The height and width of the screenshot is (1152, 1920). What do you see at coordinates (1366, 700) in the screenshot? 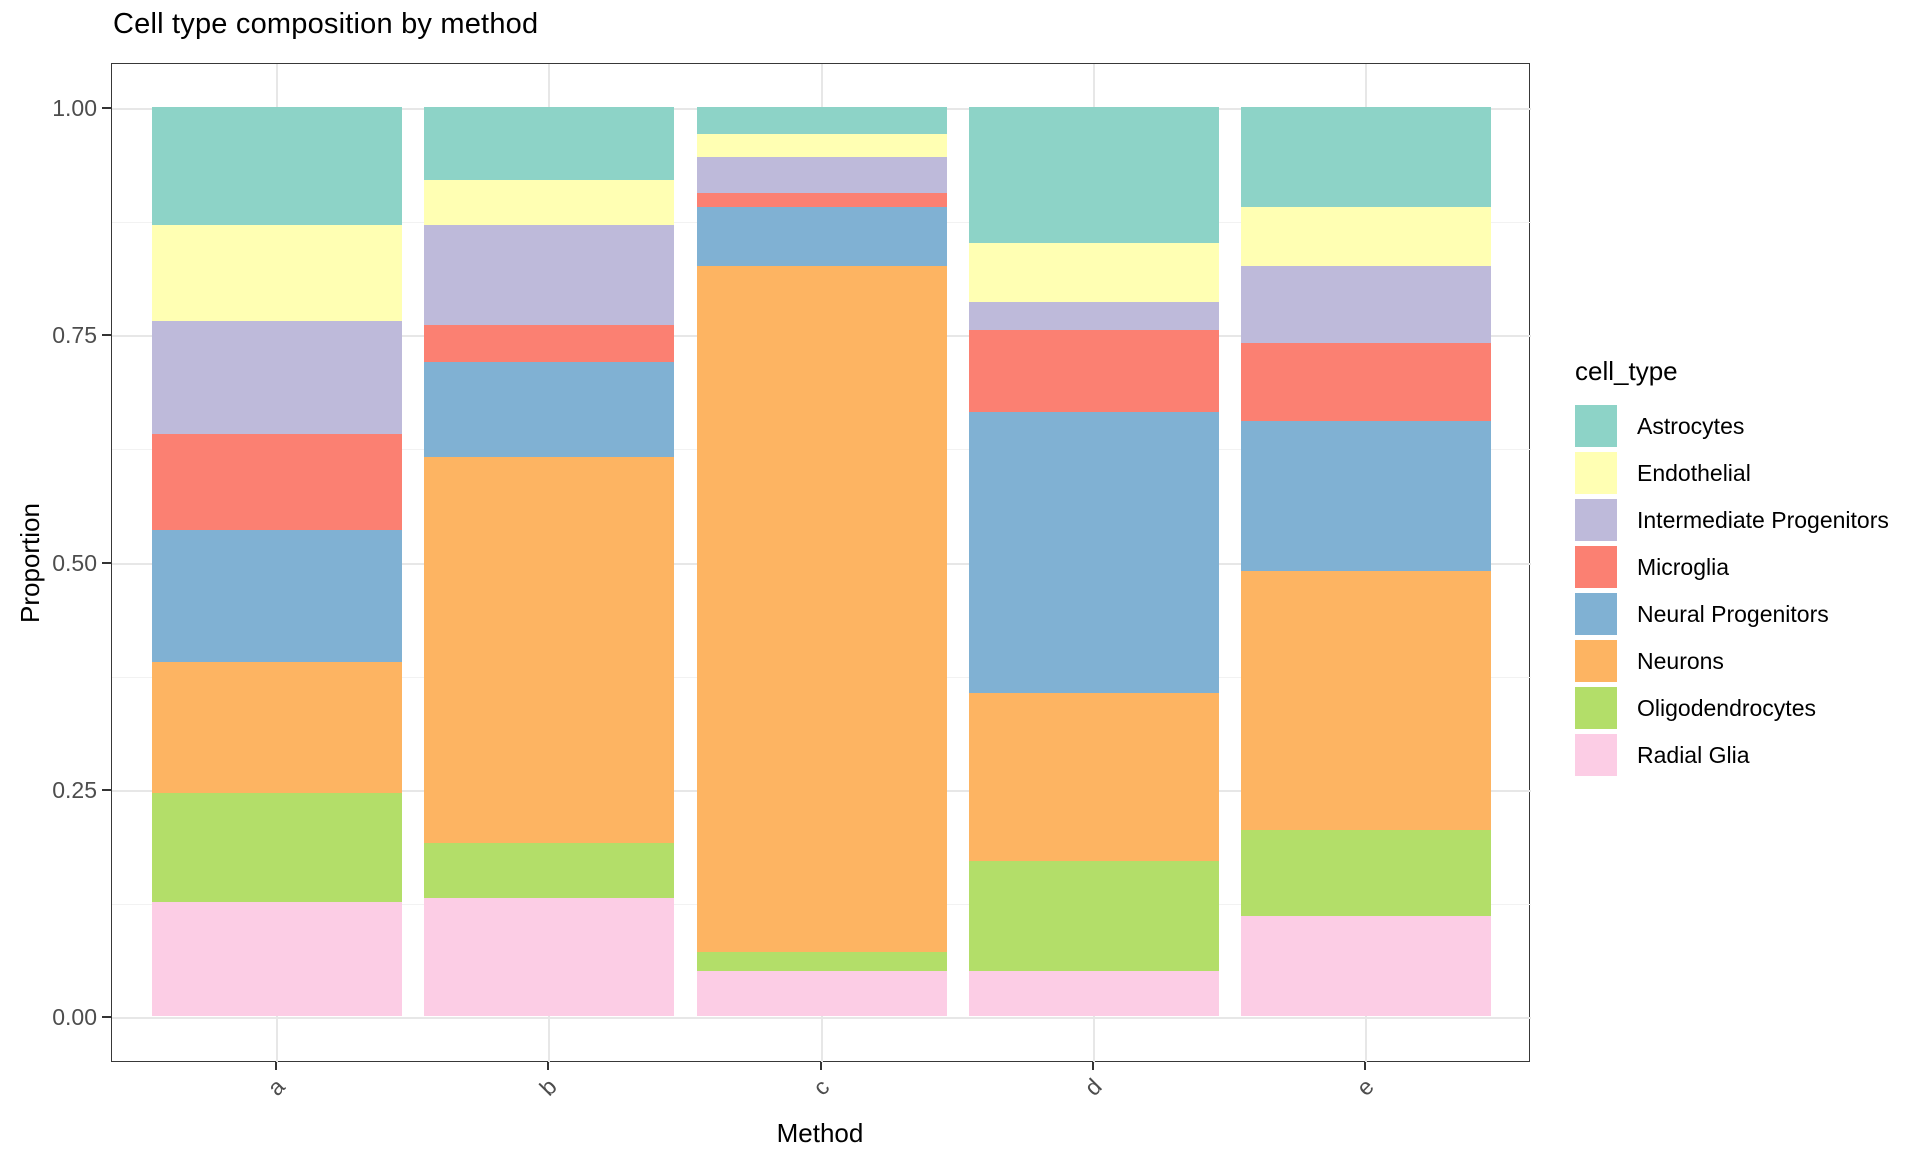
I see `bar-segment-neurons-e` at bounding box center [1366, 700].